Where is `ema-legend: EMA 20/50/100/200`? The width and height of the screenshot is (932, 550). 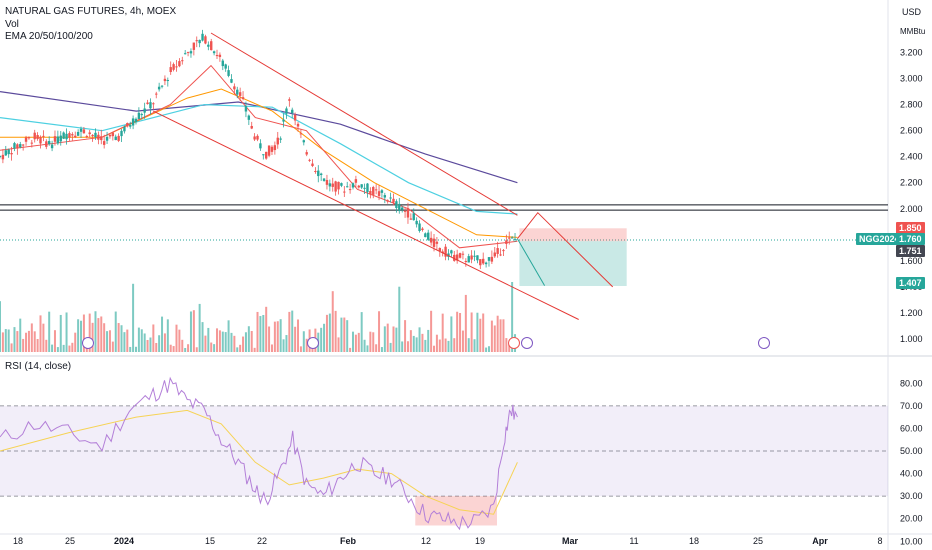
ema-legend: EMA 20/50/100/200 is located at coordinates (49, 36).